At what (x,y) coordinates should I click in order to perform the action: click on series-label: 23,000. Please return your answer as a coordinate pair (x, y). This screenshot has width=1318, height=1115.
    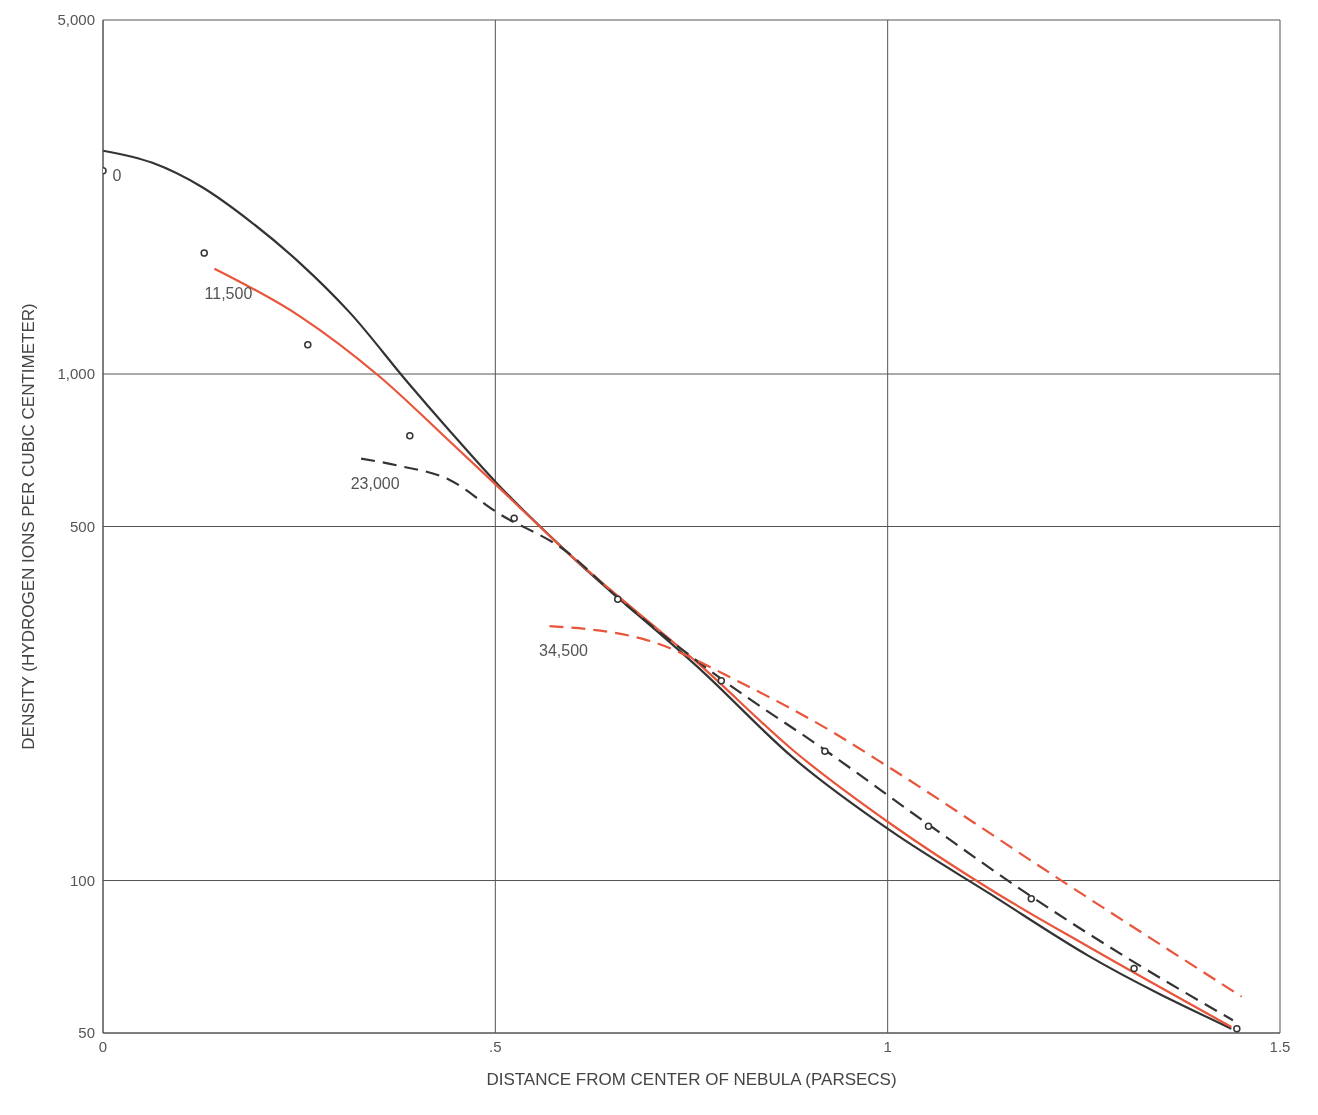
    Looking at the image, I should click on (375, 483).